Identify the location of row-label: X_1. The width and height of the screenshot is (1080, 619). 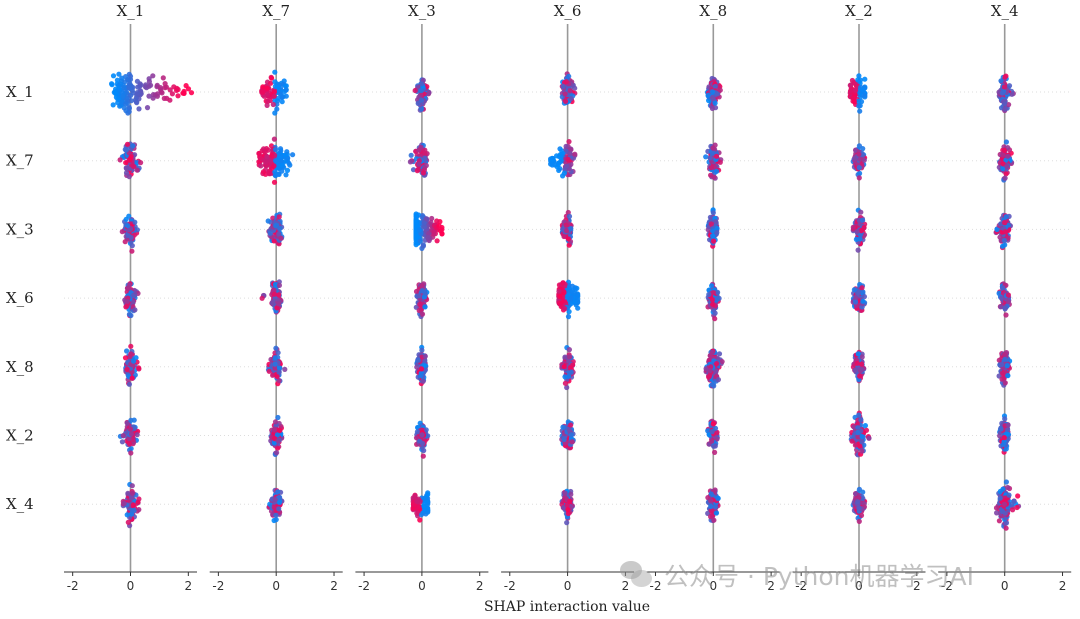
(20, 92).